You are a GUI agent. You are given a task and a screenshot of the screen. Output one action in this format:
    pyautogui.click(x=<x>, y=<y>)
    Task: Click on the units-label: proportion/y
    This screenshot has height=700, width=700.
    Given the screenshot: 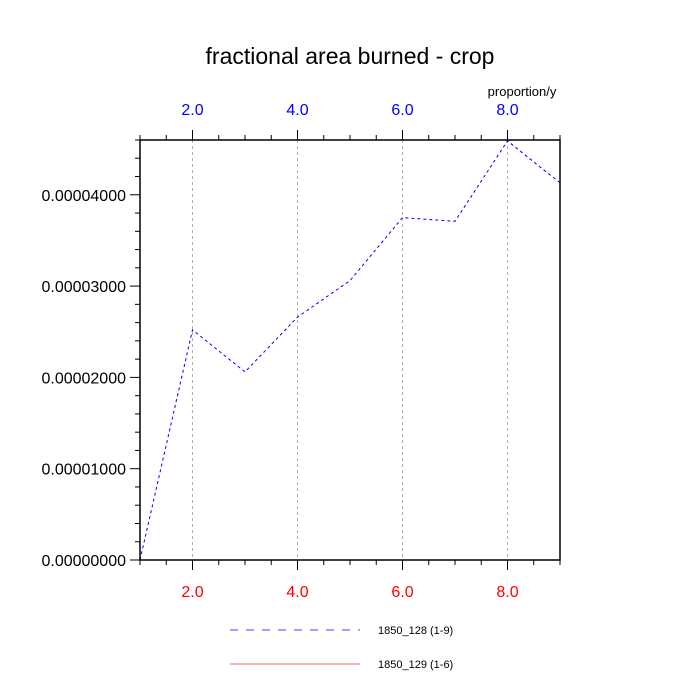 What is the action you would take?
    pyautogui.click(x=522, y=91)
    